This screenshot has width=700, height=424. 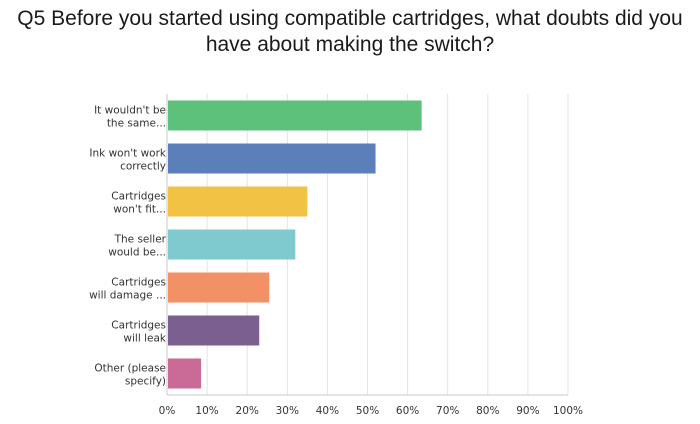 What do you see at coordinates (407, 411) in the screenshot?
I see `x-tick-label: 60%` at bounding box center [407, 411].